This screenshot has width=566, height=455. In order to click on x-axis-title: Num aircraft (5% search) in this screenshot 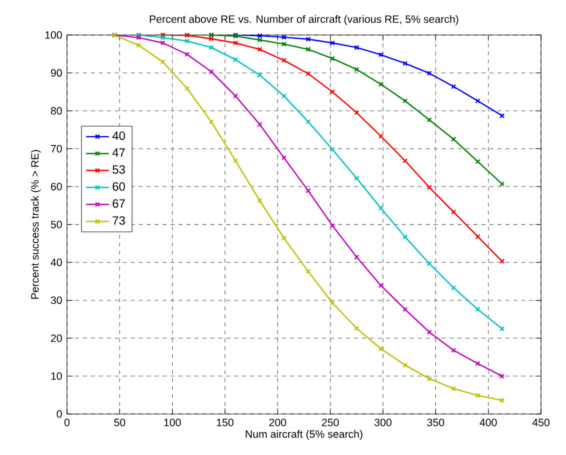, I will do `click(304, 435)`.